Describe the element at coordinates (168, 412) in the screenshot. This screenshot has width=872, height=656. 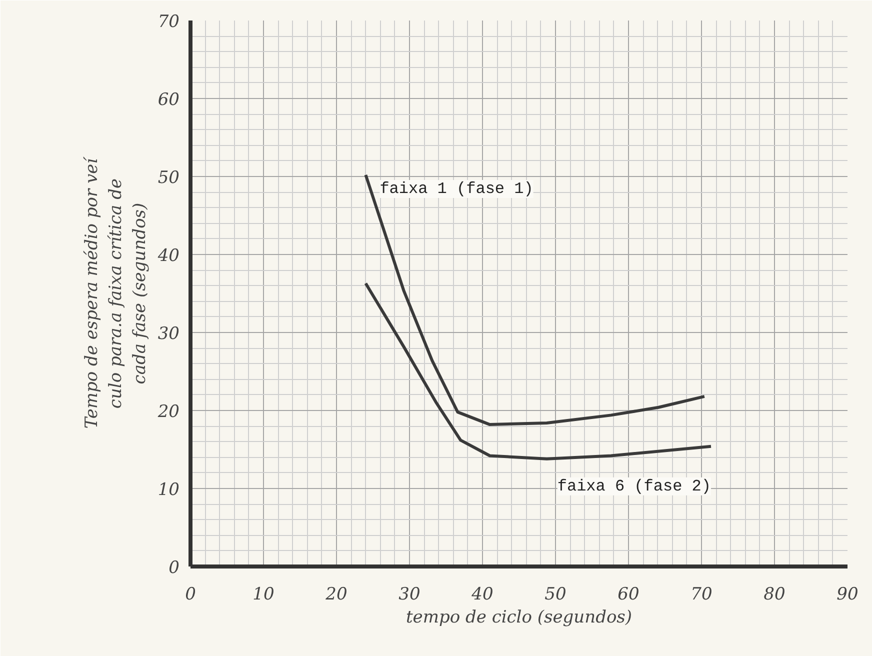
I see `y-tick-label: 20` at that location.